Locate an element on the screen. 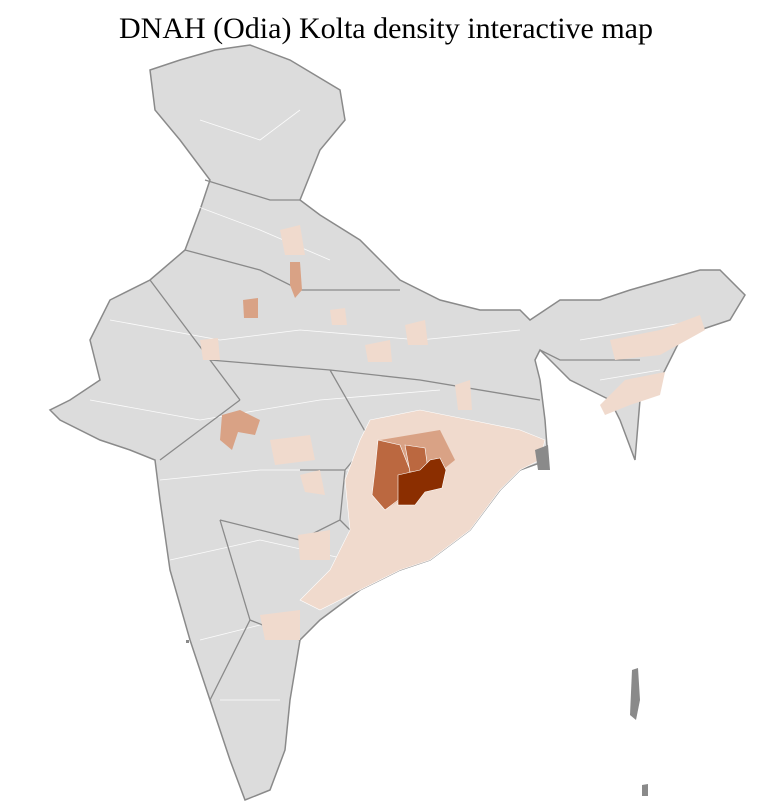 The height and width of the screenshot is (812, 772). district-low-ap is located at coordinates (280, 625).